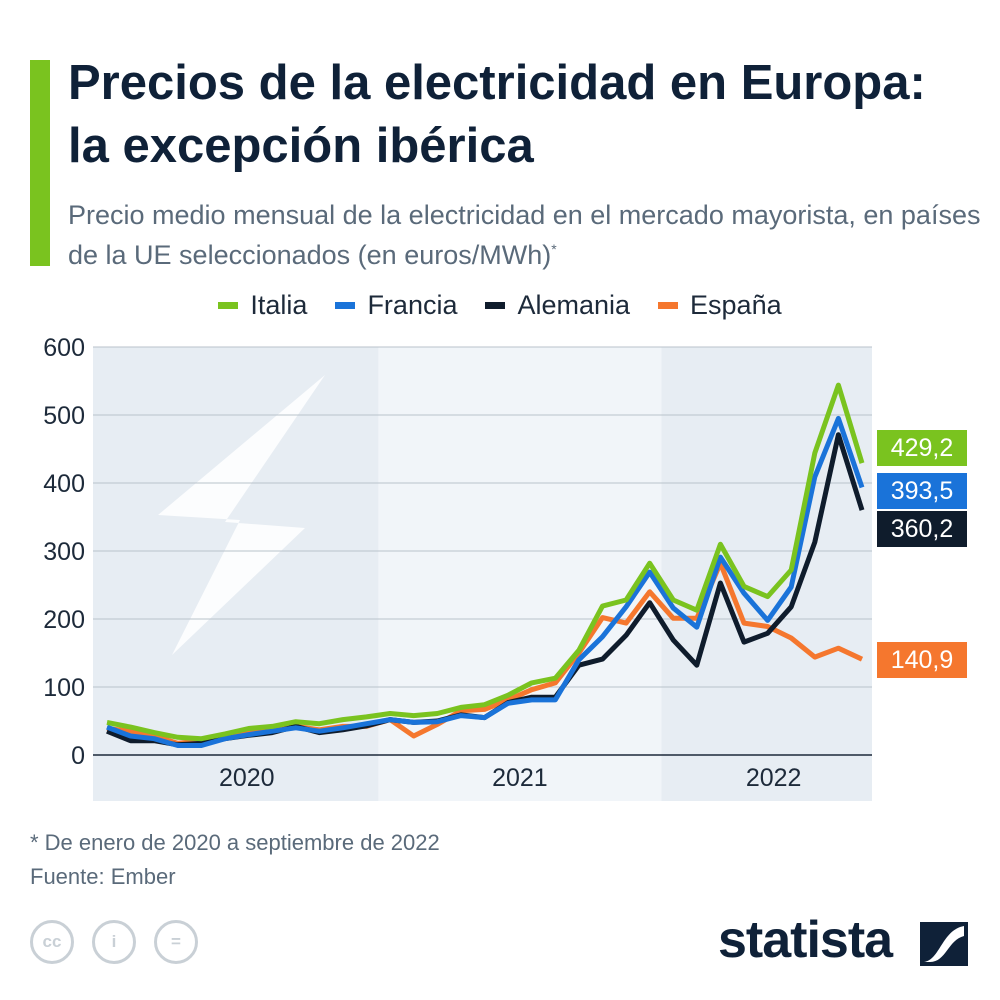 This screenshot has height=1000, width=1000. Describe the element at coordinates (235, 842) in the screenshot. I see `footnote-text: * De enero de 2020 a septiembre de 2022` at that location.